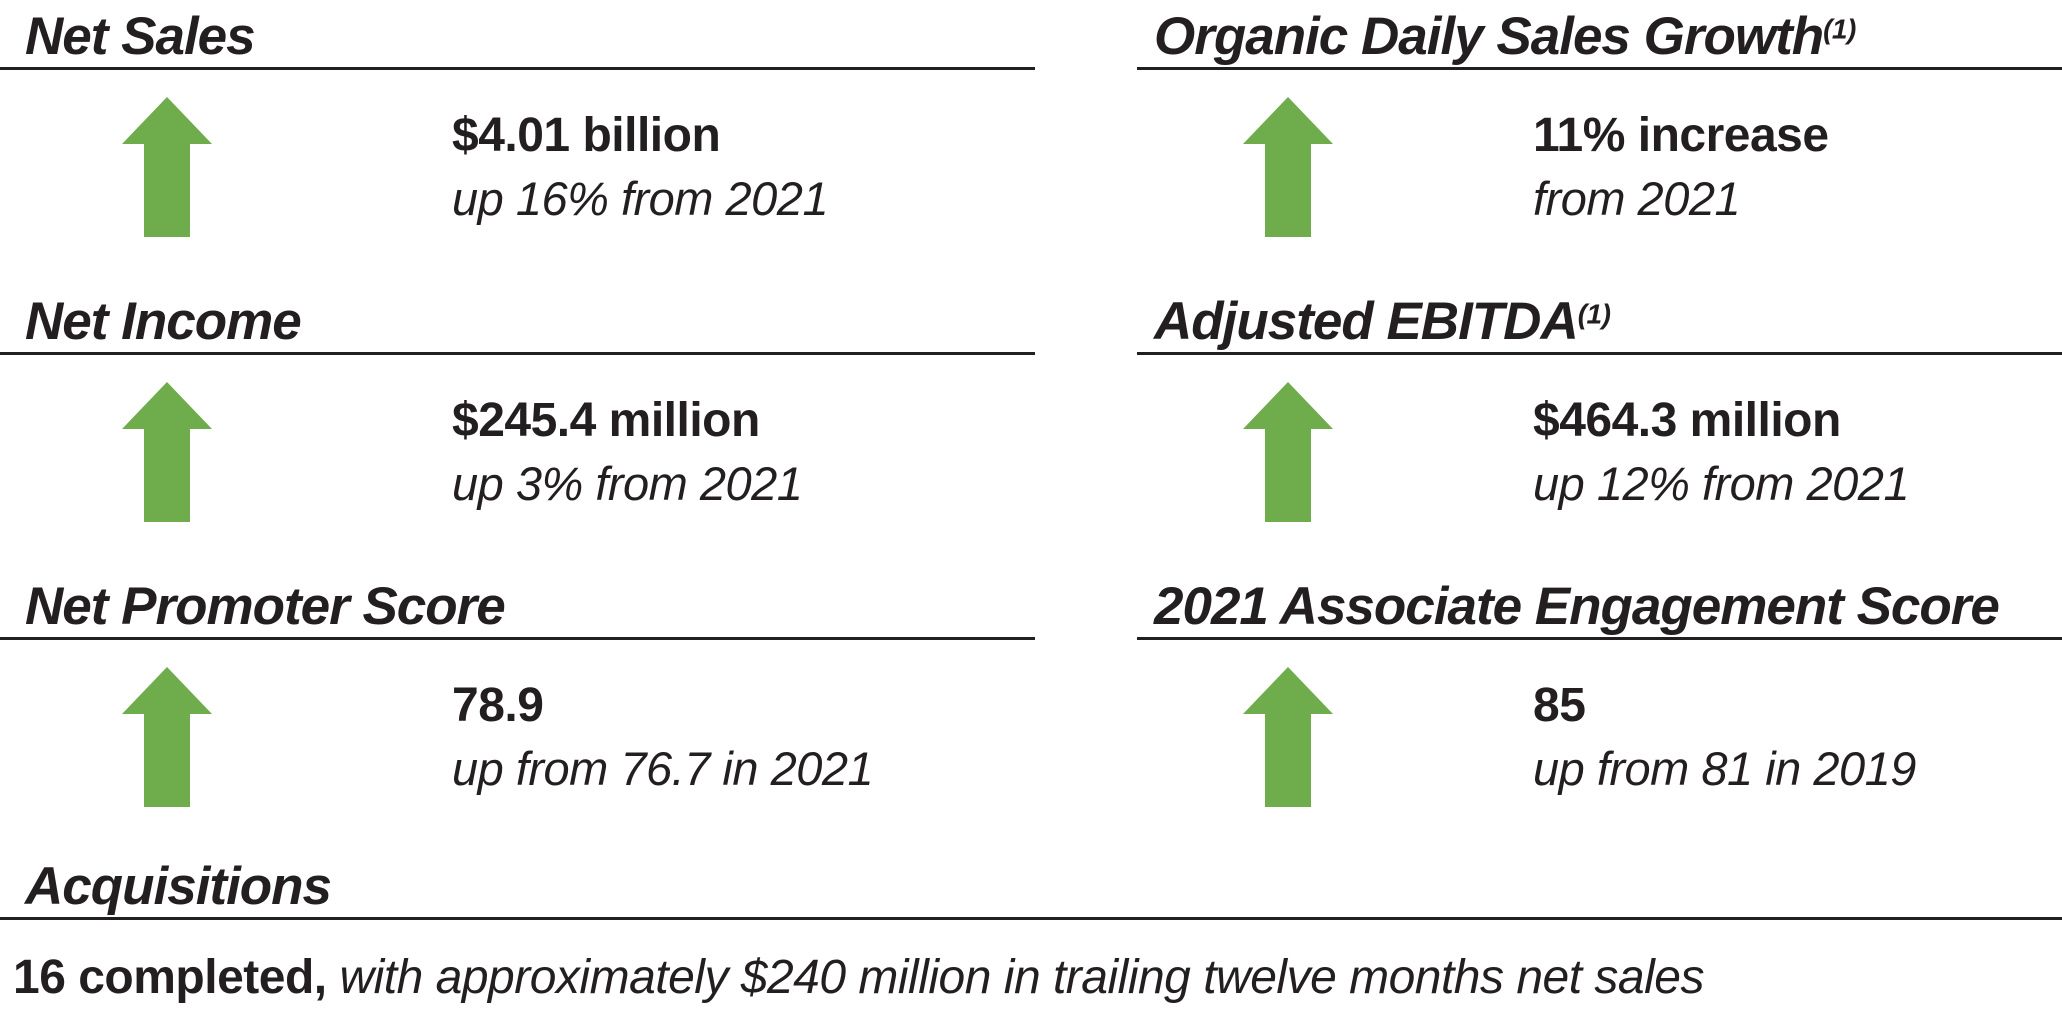  I want to click on metric-body: $464.3 million up 12% from 2021, so click(1599, 452).